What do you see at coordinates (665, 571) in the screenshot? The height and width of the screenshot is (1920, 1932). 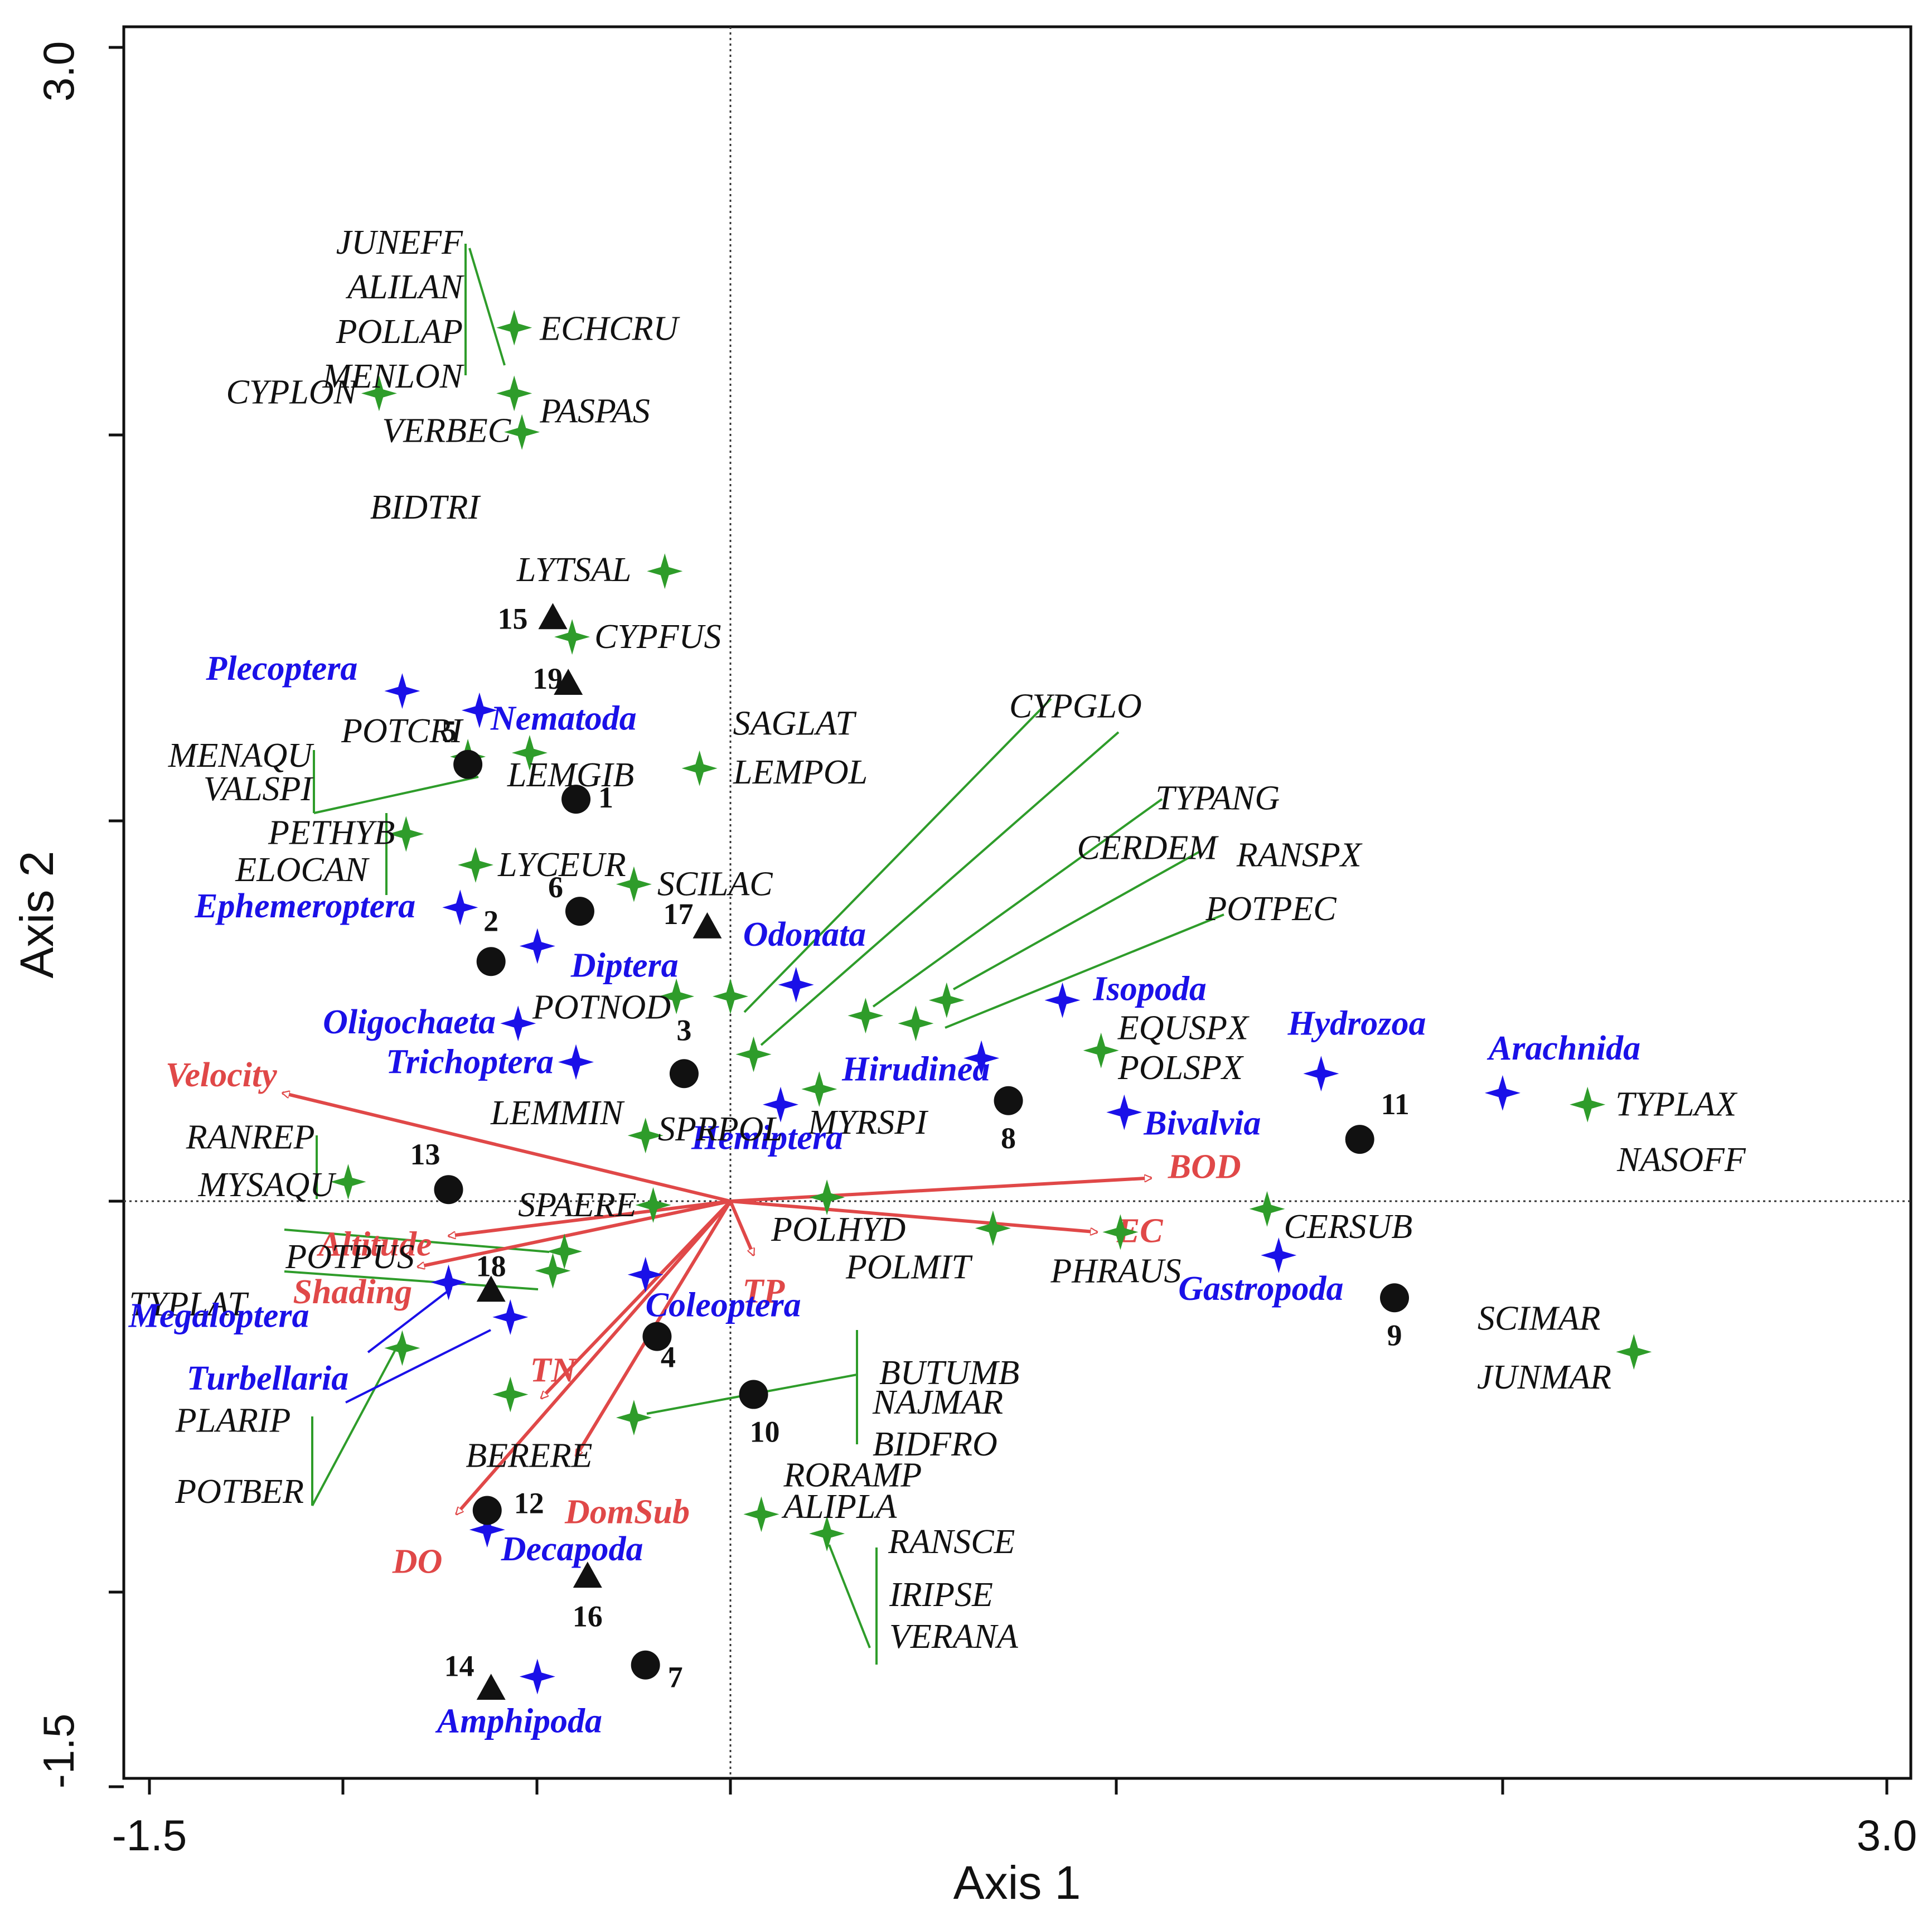 I see `plant-marker-lytsal` at bounding box center [665, 571].